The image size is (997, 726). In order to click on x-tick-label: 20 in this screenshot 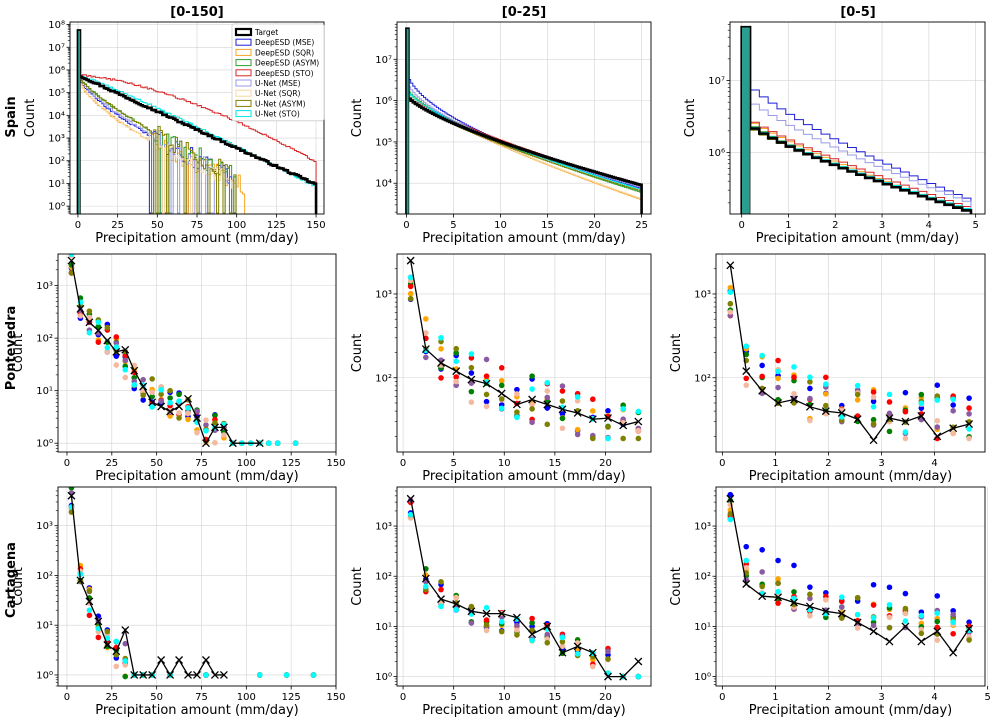, I will do `click(605, 463)`.